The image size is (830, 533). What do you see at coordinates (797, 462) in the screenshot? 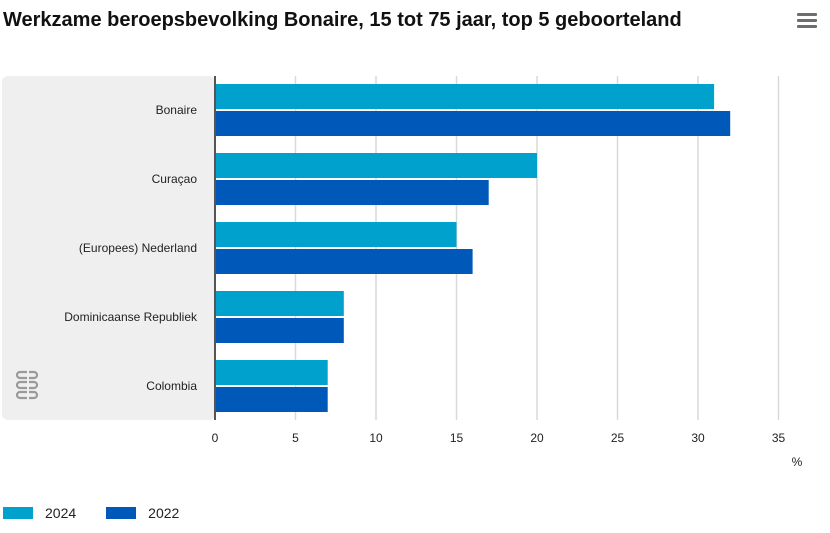
I see `x-axis-unit-label: %` at bounding box center [797, 462].